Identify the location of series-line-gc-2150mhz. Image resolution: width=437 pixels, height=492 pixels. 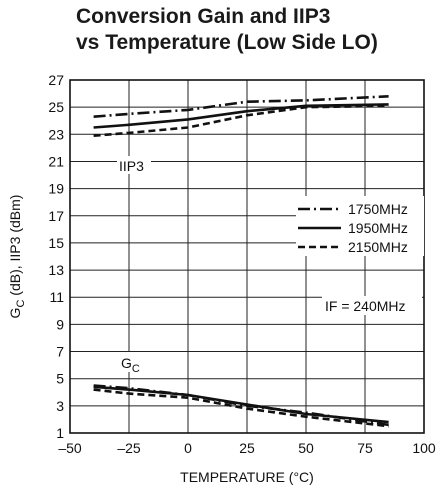
(241, 408).